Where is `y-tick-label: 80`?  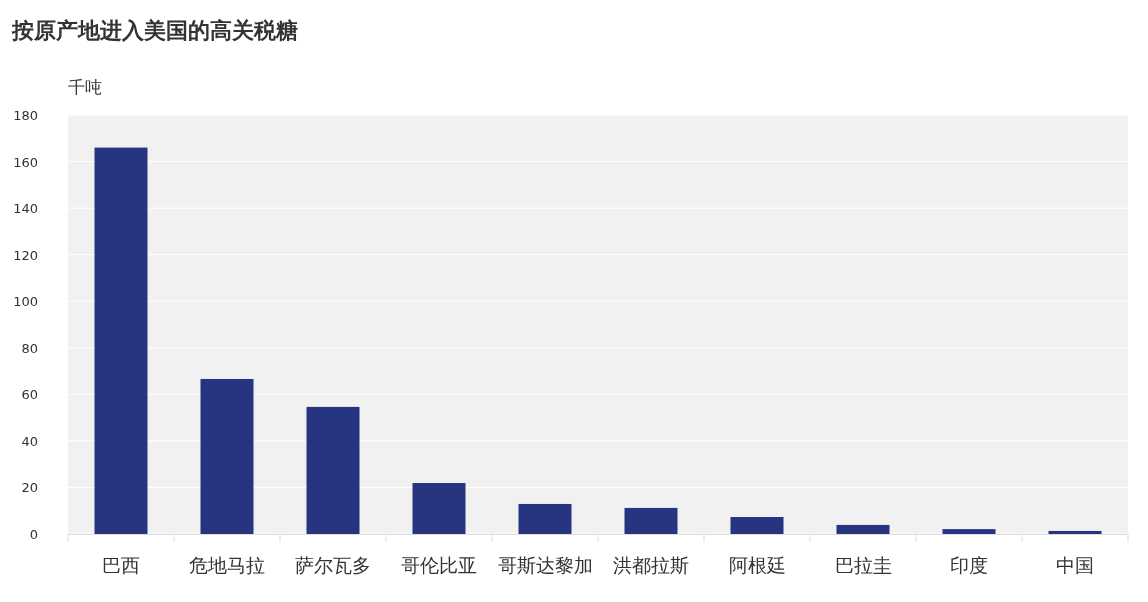 y-tick-label: 80 is located at coordinates (29, 348).